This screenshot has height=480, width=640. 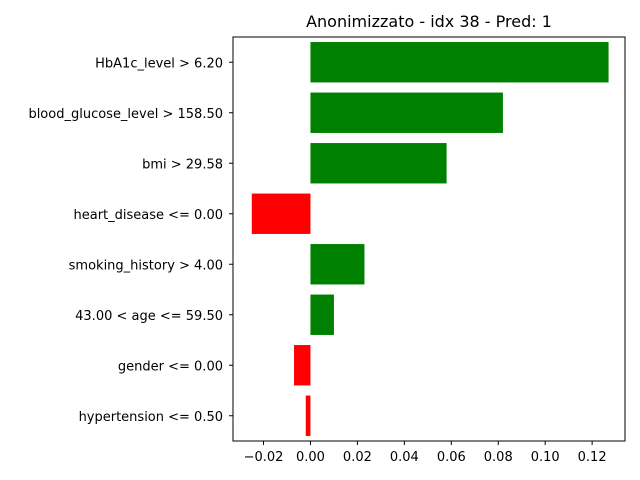 What do you see at coordinates (404, 457) in the screenshot?
I see `x-tick-label-3: 0.04` at bounding box center [404, 457].